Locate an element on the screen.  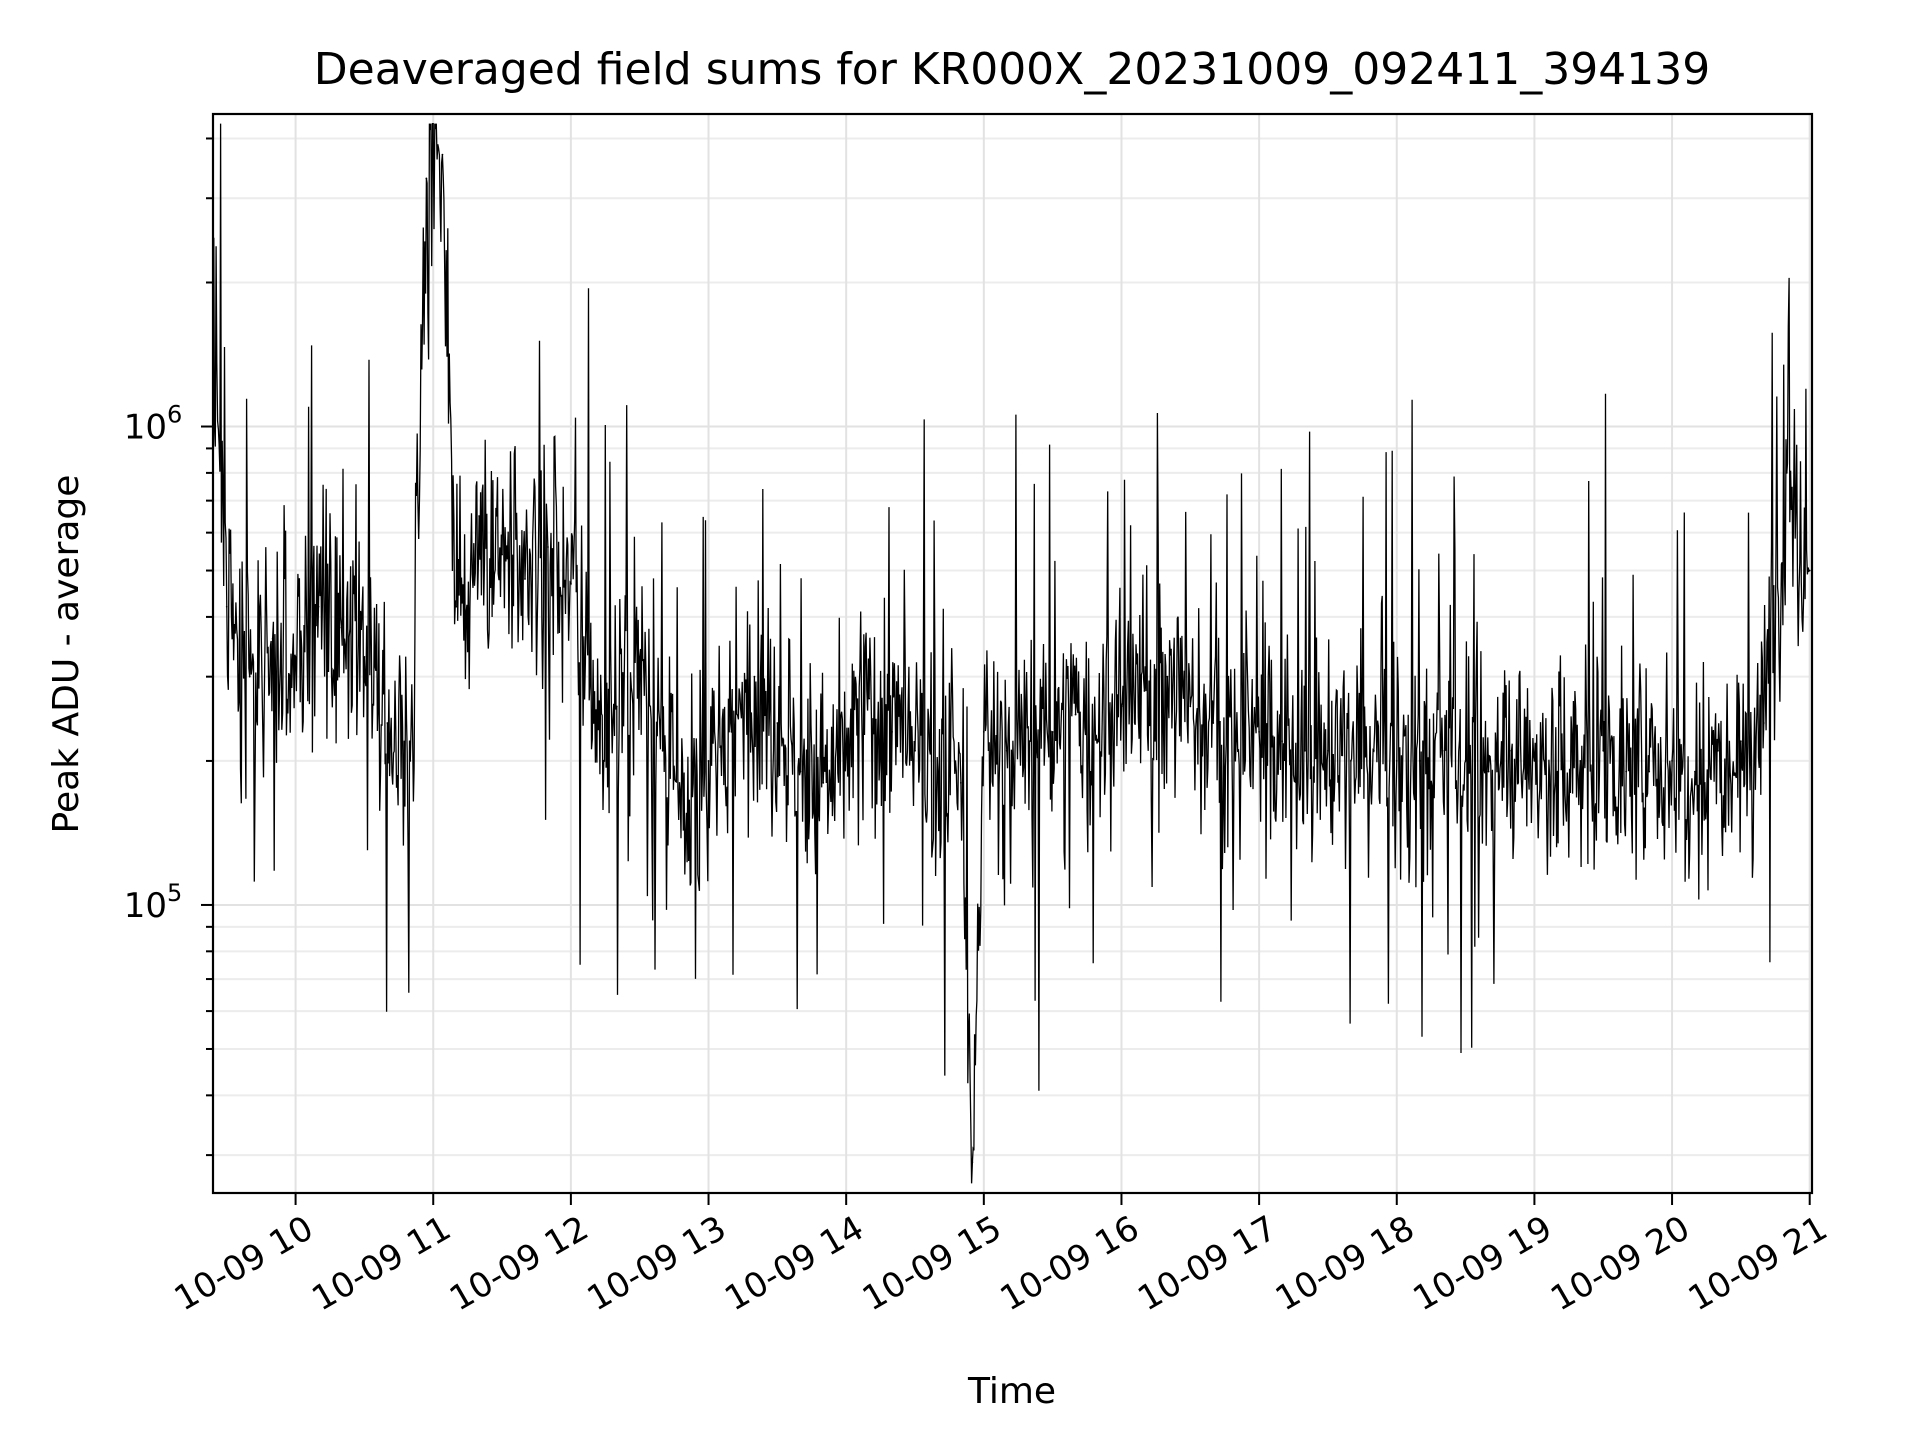
y-tick-label: 10⁶ is located at coordinates (153, 424).